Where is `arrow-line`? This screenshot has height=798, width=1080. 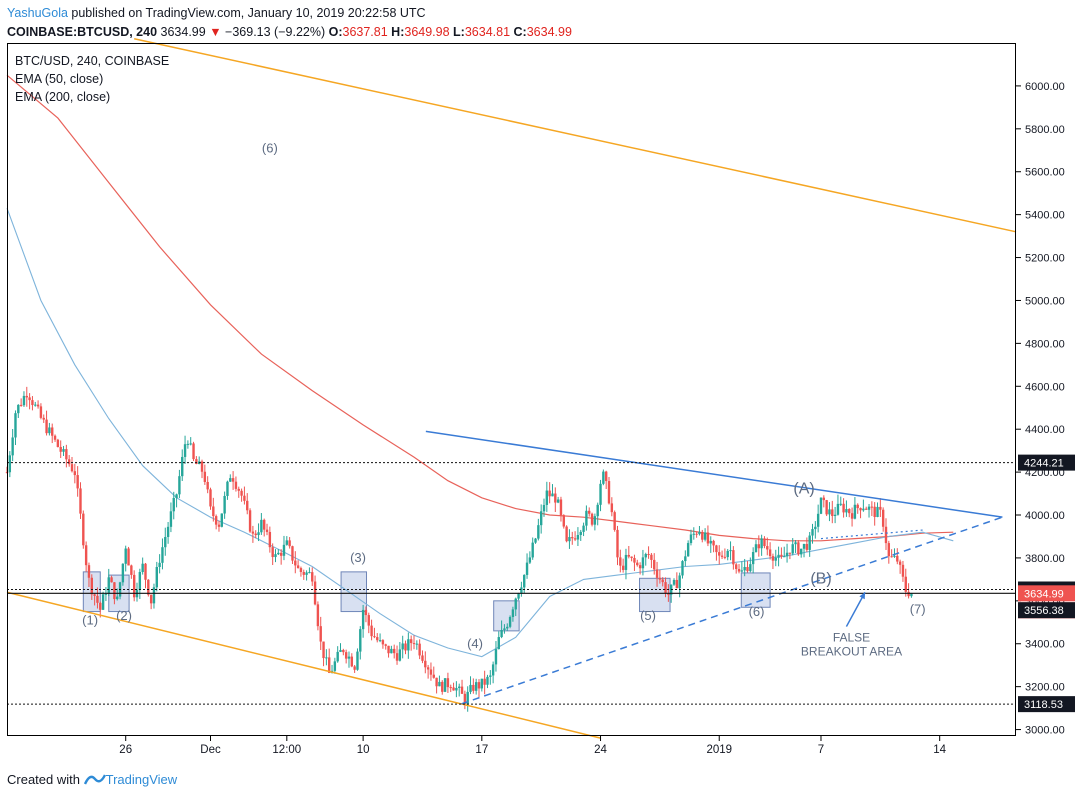 arrow-line is located at coordinates (855, 609).